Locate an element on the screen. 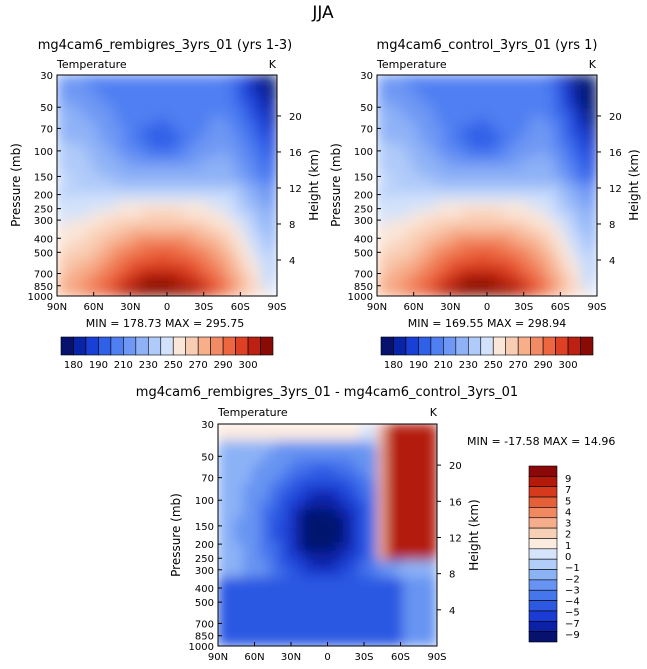  page-title: JJA is located at coordinates (322, 13).